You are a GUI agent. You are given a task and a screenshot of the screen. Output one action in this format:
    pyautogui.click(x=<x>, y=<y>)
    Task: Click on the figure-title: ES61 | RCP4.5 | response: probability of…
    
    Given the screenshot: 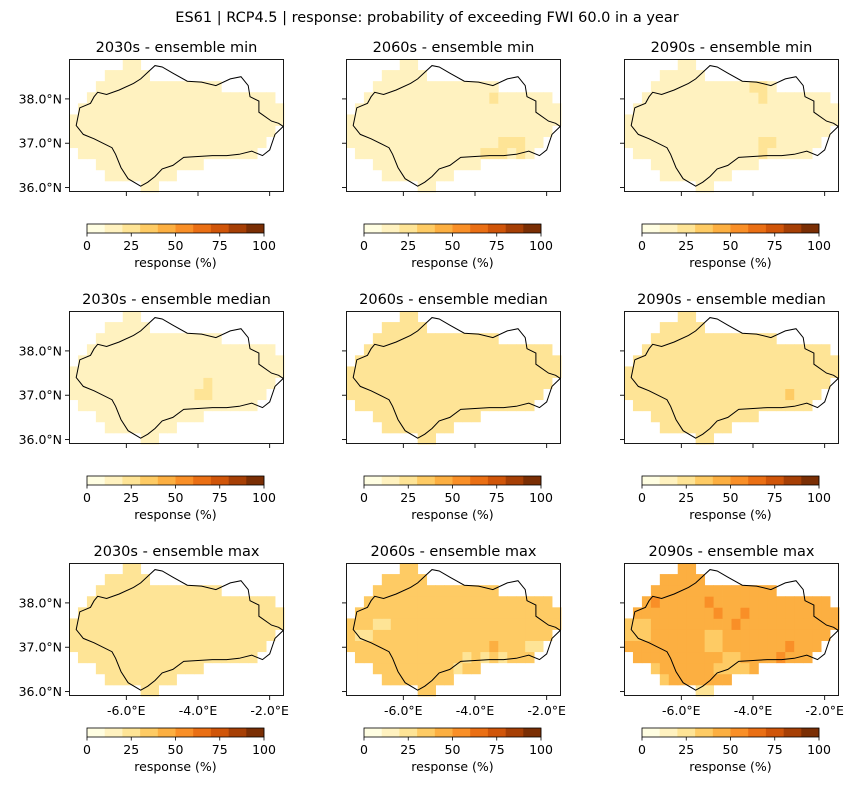 What is the action you would take?
    pyautogui.click(x=426, y=18)
    